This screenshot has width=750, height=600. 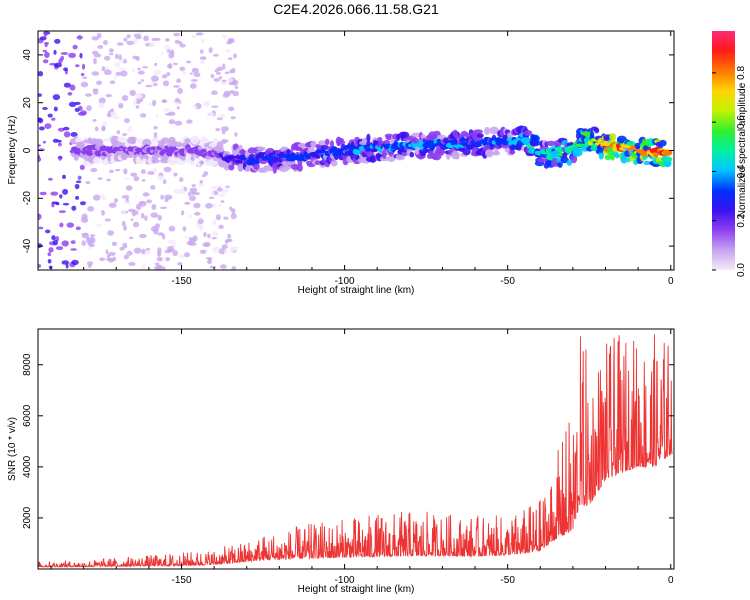 What do you see at coordinates (741, 122) in the screenshot?
I see `colorbar-tick-label: 0.6` at bounding box center [741, 122].